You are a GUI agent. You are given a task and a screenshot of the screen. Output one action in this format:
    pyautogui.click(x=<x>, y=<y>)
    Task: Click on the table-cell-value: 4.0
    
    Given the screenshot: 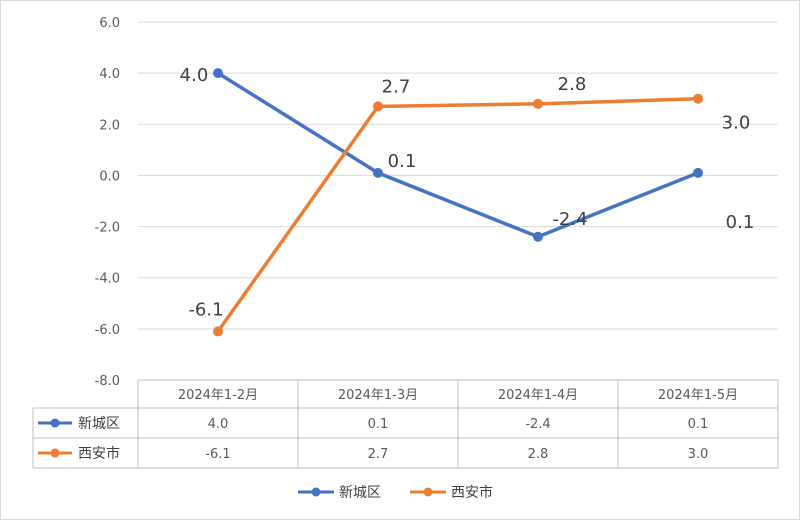 What is the action you would take?
    pyautogui.click(x=218, y=424)
    